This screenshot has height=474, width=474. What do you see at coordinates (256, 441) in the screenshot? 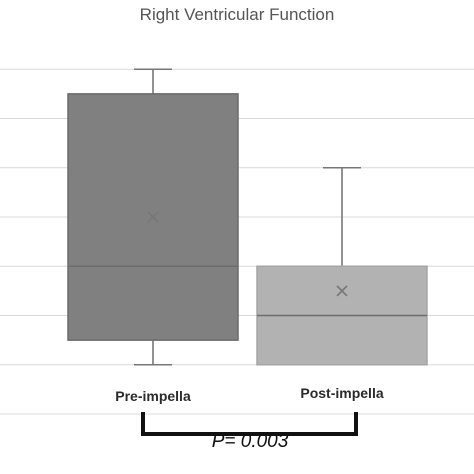
I see `p-value-number: = 0.003` at bounding box center [256, 441].